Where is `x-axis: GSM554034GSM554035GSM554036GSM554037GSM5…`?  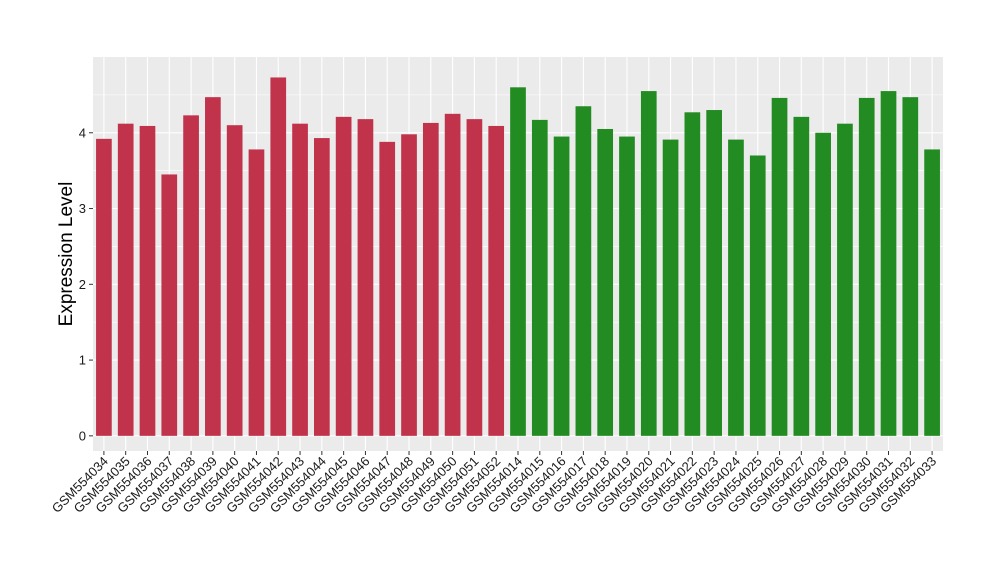 x-axis: GSM554034GSM554035GSM554036GSM554037GSM5… is located at coordinates (494, 483).